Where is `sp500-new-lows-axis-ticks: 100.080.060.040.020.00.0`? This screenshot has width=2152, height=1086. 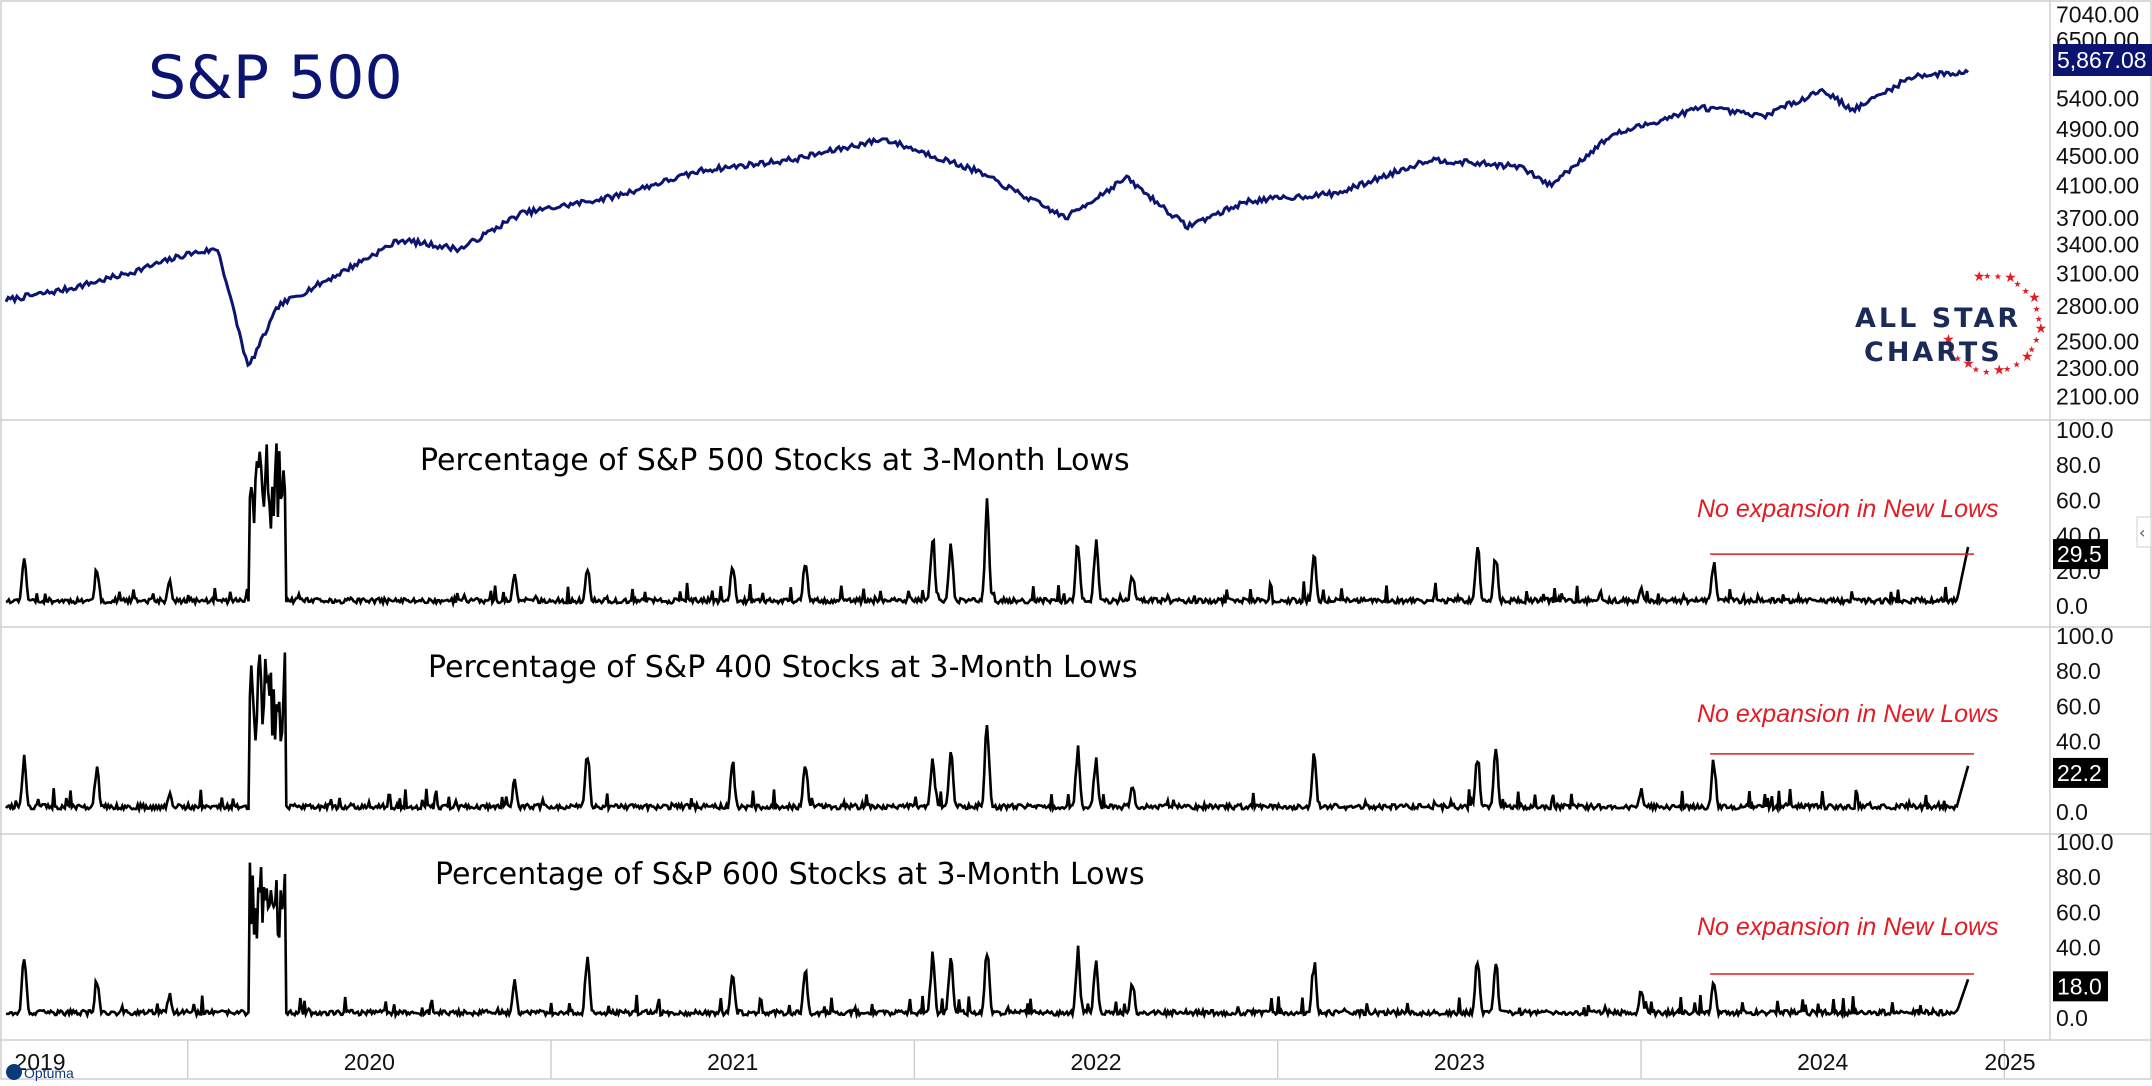 sp500-new-lows-axis-ticks: 100.080.060.040.020.00.0 is located at coordinates (2085, 518).